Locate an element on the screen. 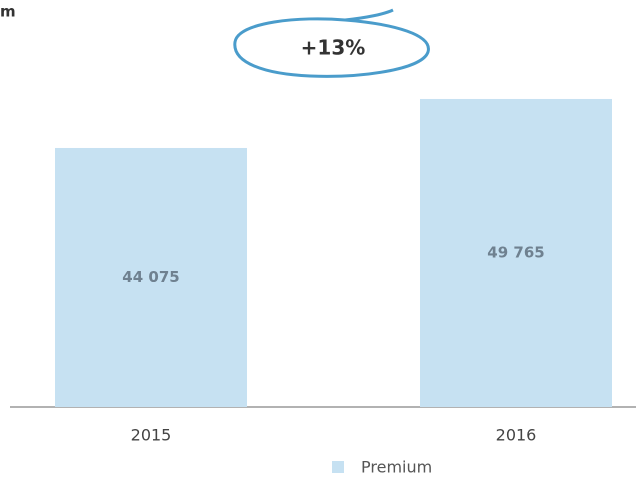 This screenshot has width=636, height=484. x-tick-label: 2016 is located at coordinates (516, 435).